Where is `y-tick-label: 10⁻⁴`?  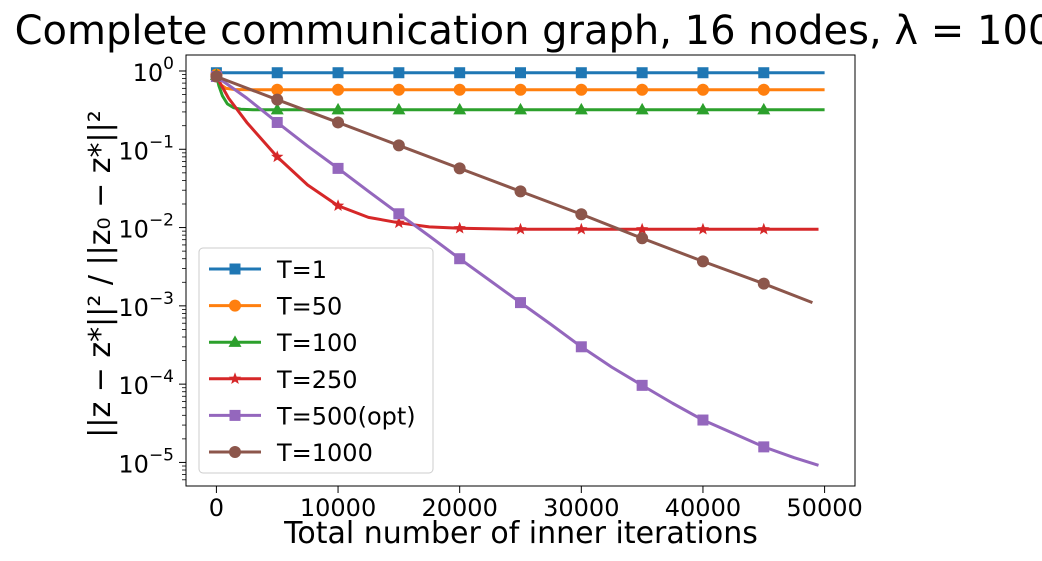
y-tick-label: 10⁻⁴ is located at coordinates (146, 383).